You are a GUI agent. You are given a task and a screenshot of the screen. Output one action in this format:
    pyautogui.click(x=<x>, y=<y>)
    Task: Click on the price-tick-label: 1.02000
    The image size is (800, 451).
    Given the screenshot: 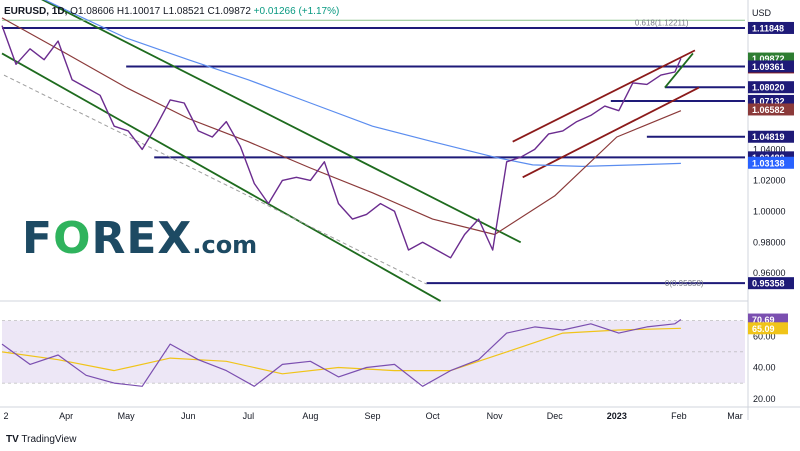 What is the action you would take?
    pyautogui.click(x=769, y=180)
    